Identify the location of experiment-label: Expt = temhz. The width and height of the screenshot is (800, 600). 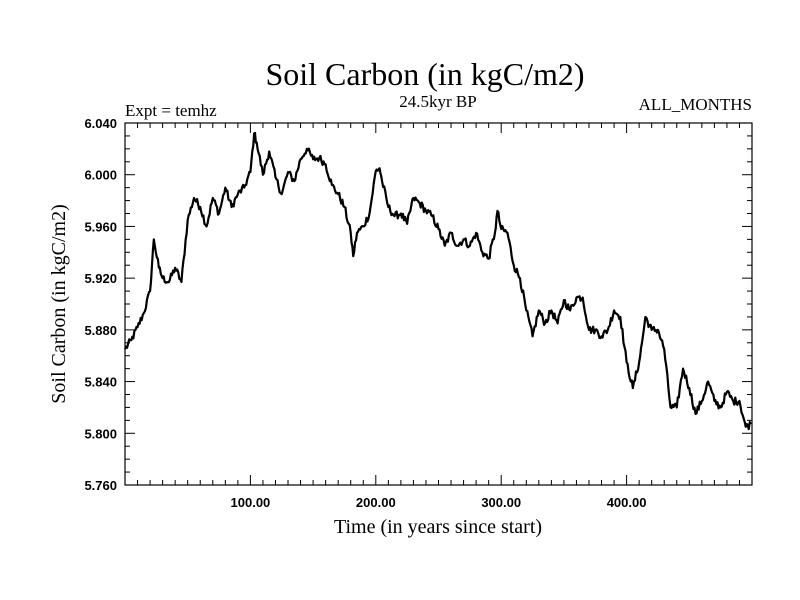
(171, 110).